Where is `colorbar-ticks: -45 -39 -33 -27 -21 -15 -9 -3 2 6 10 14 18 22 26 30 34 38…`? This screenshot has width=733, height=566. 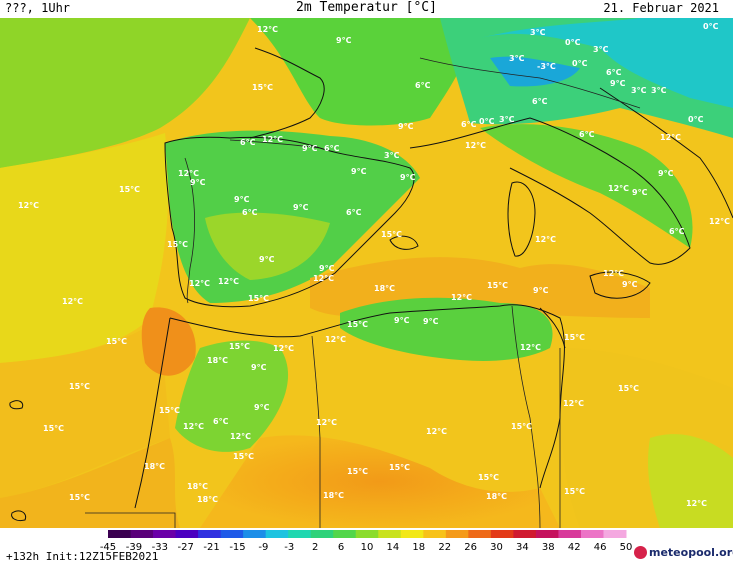 colorbar-ticks: -45 -39 -33 -27 -21 -15 -9 -3 2 6 10 14 18 22 26 30 34 38… is located at coordinates (366, 547).